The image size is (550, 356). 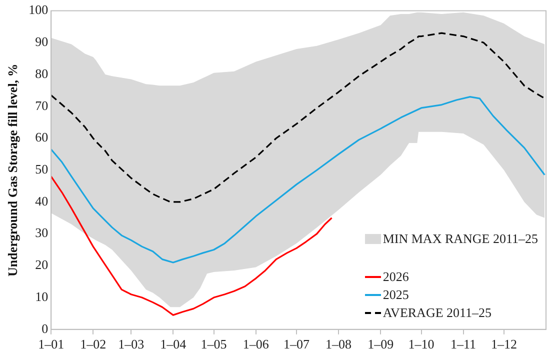 I want to click on y-axis-title: Underground Gas Storage fill level, %, so click(x=12, y=170).